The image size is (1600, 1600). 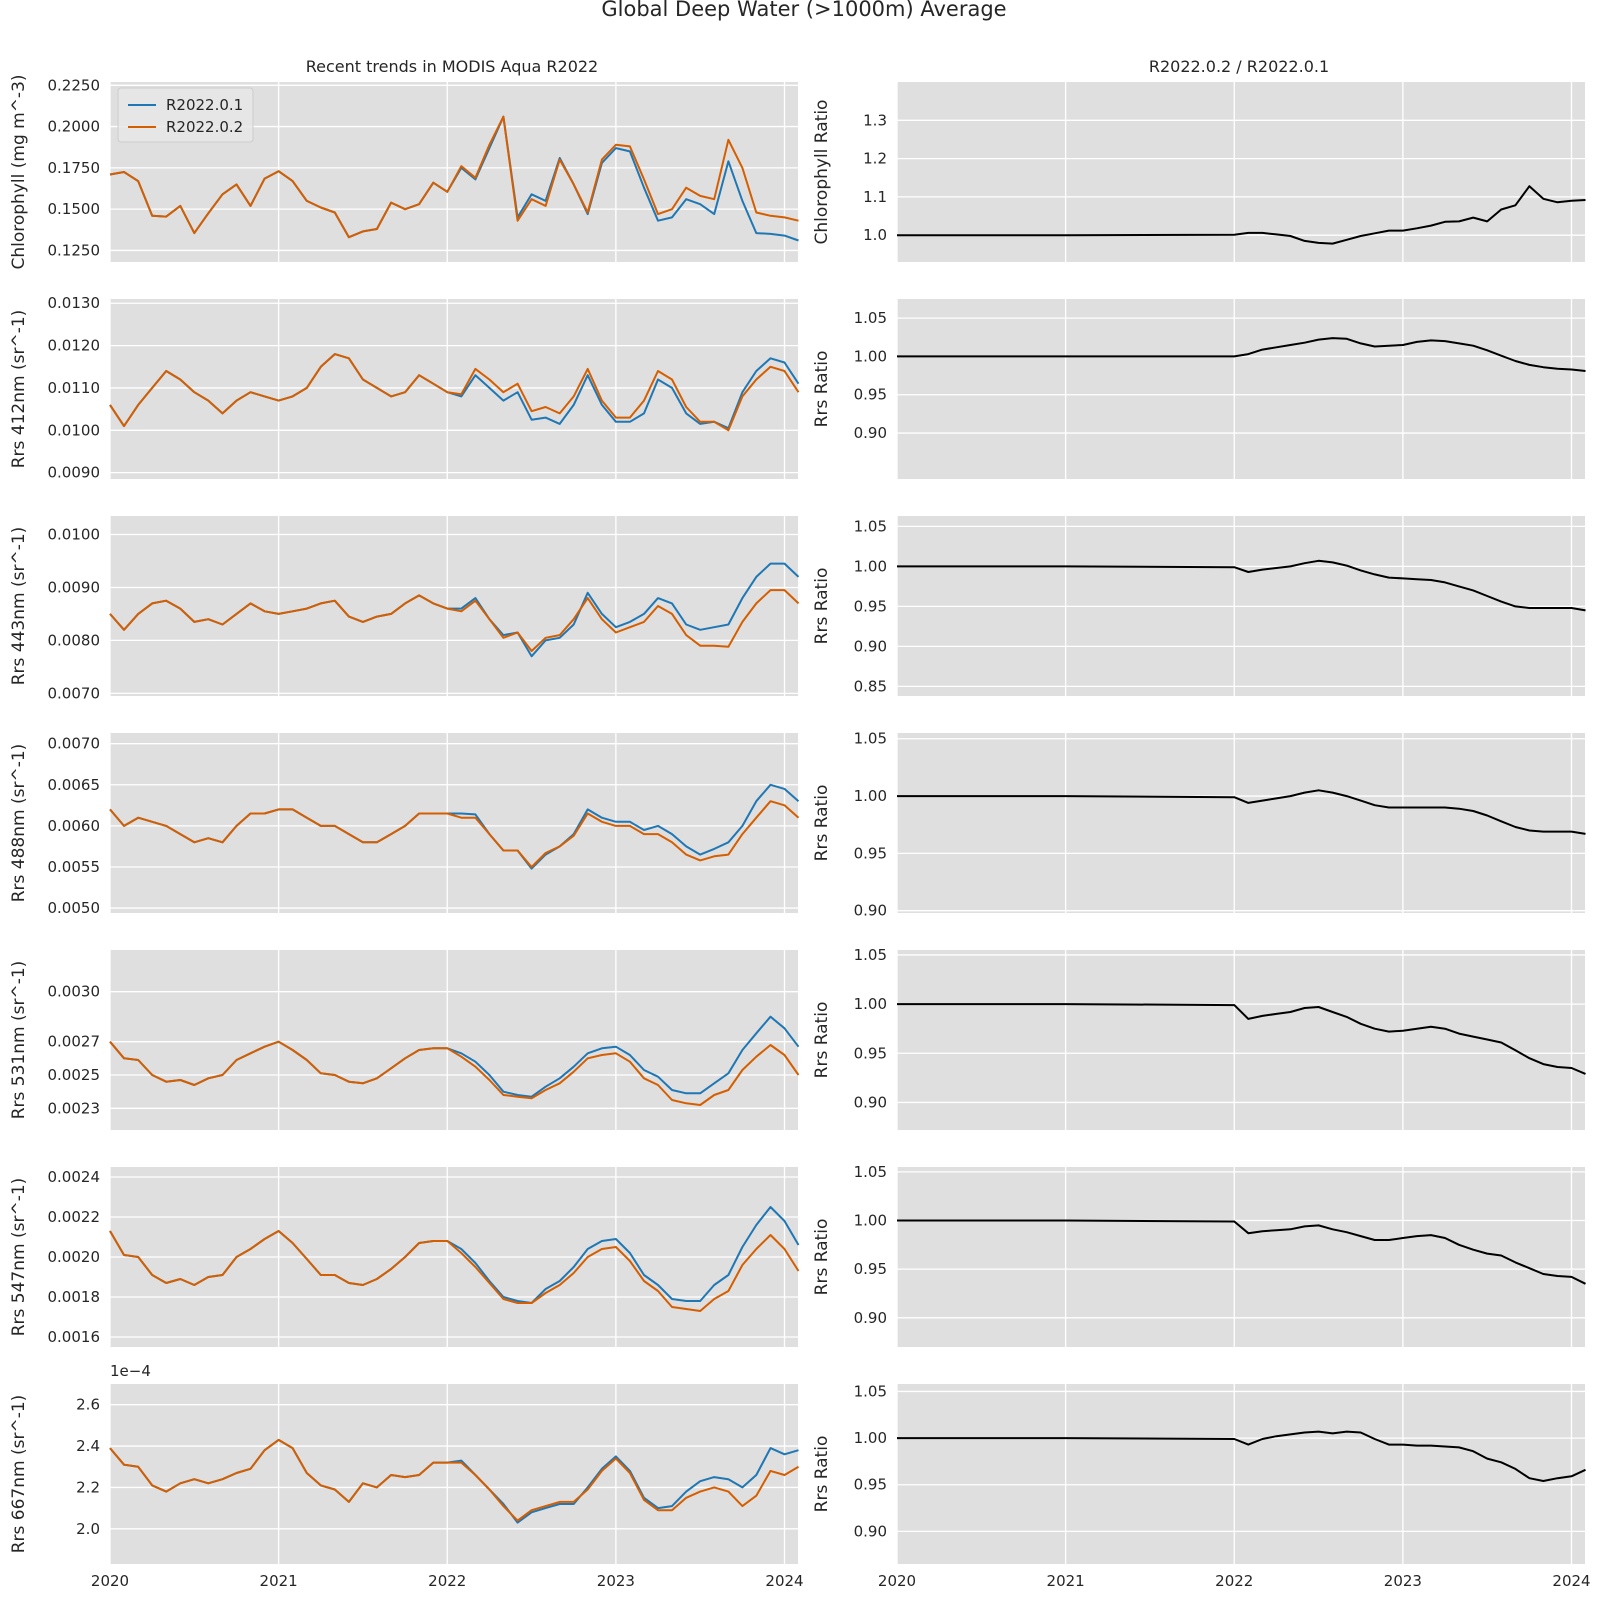 What do you see at coordinates (74, 992) in the screenshot?
I see `y-tick-label: 0.0030` at bounding box center [74, 992].